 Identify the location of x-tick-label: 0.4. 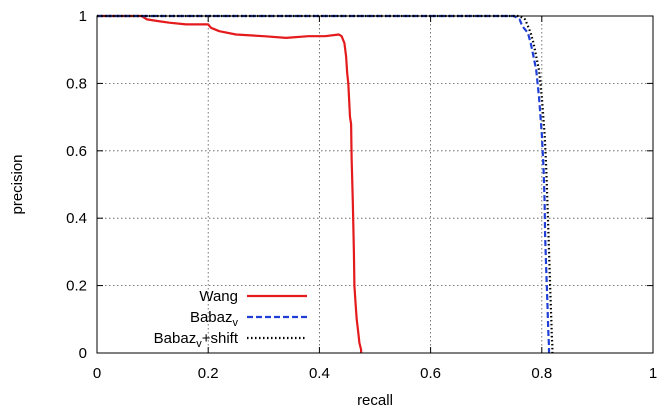
(319, 373).